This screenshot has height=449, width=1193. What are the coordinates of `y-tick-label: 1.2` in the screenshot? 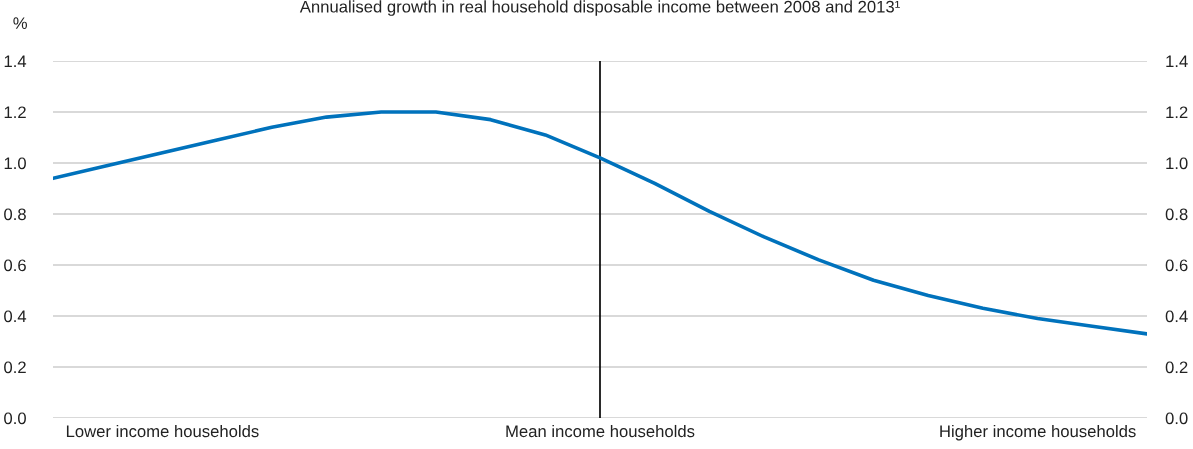 It's located at (15, 112).